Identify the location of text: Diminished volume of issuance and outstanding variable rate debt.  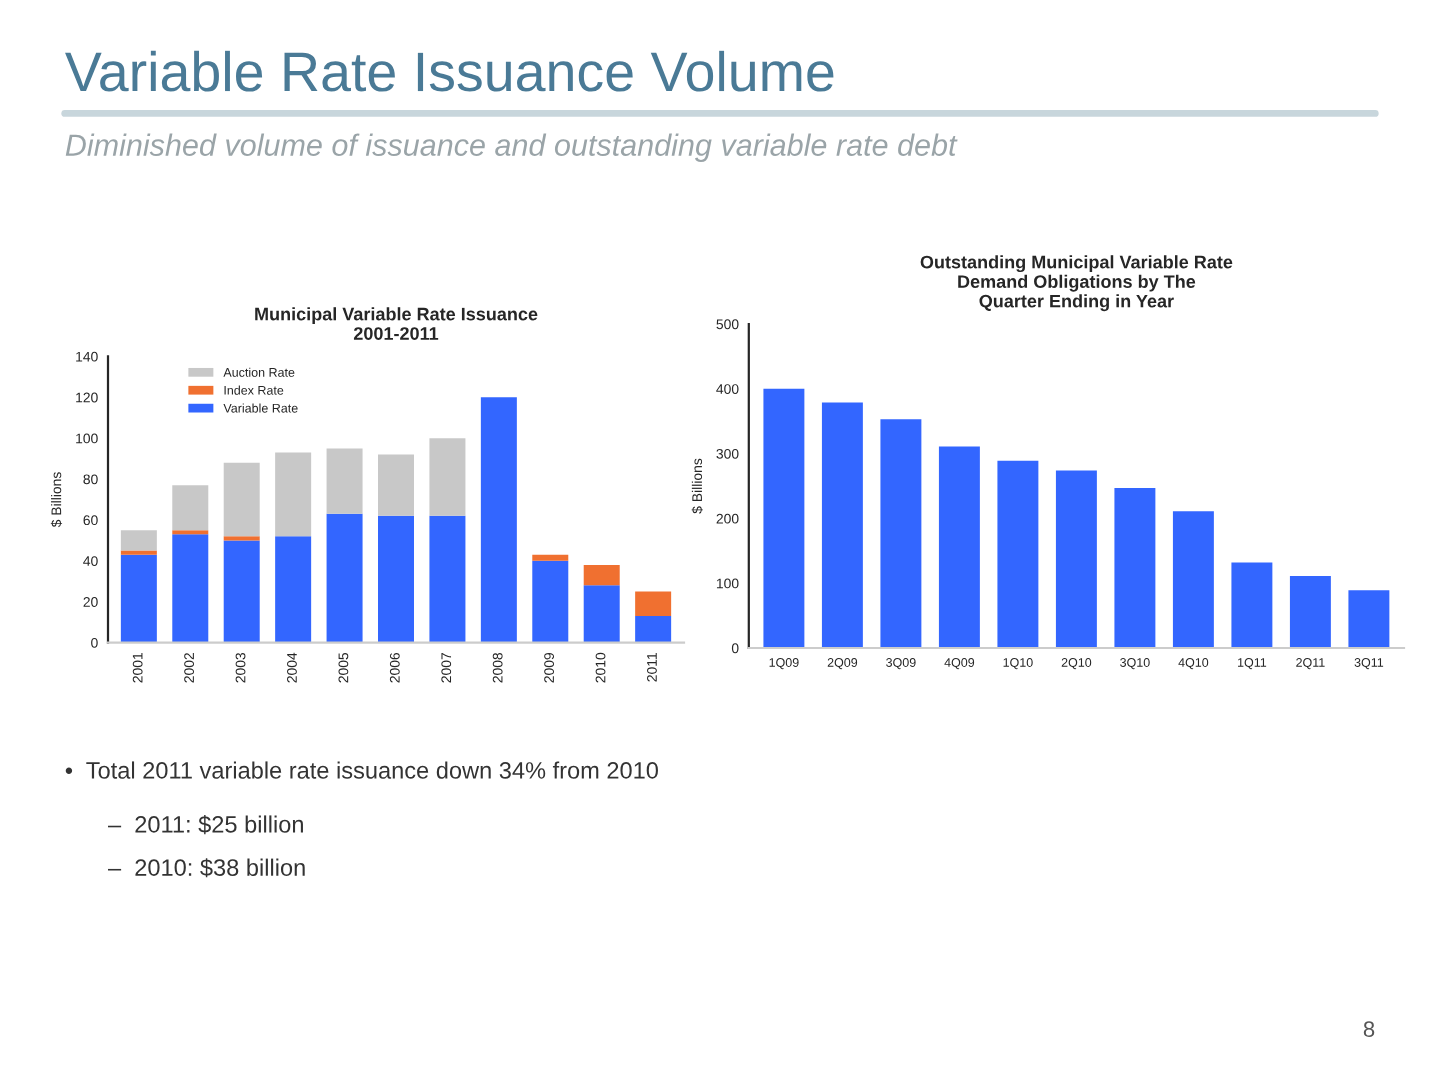
(511, 147).